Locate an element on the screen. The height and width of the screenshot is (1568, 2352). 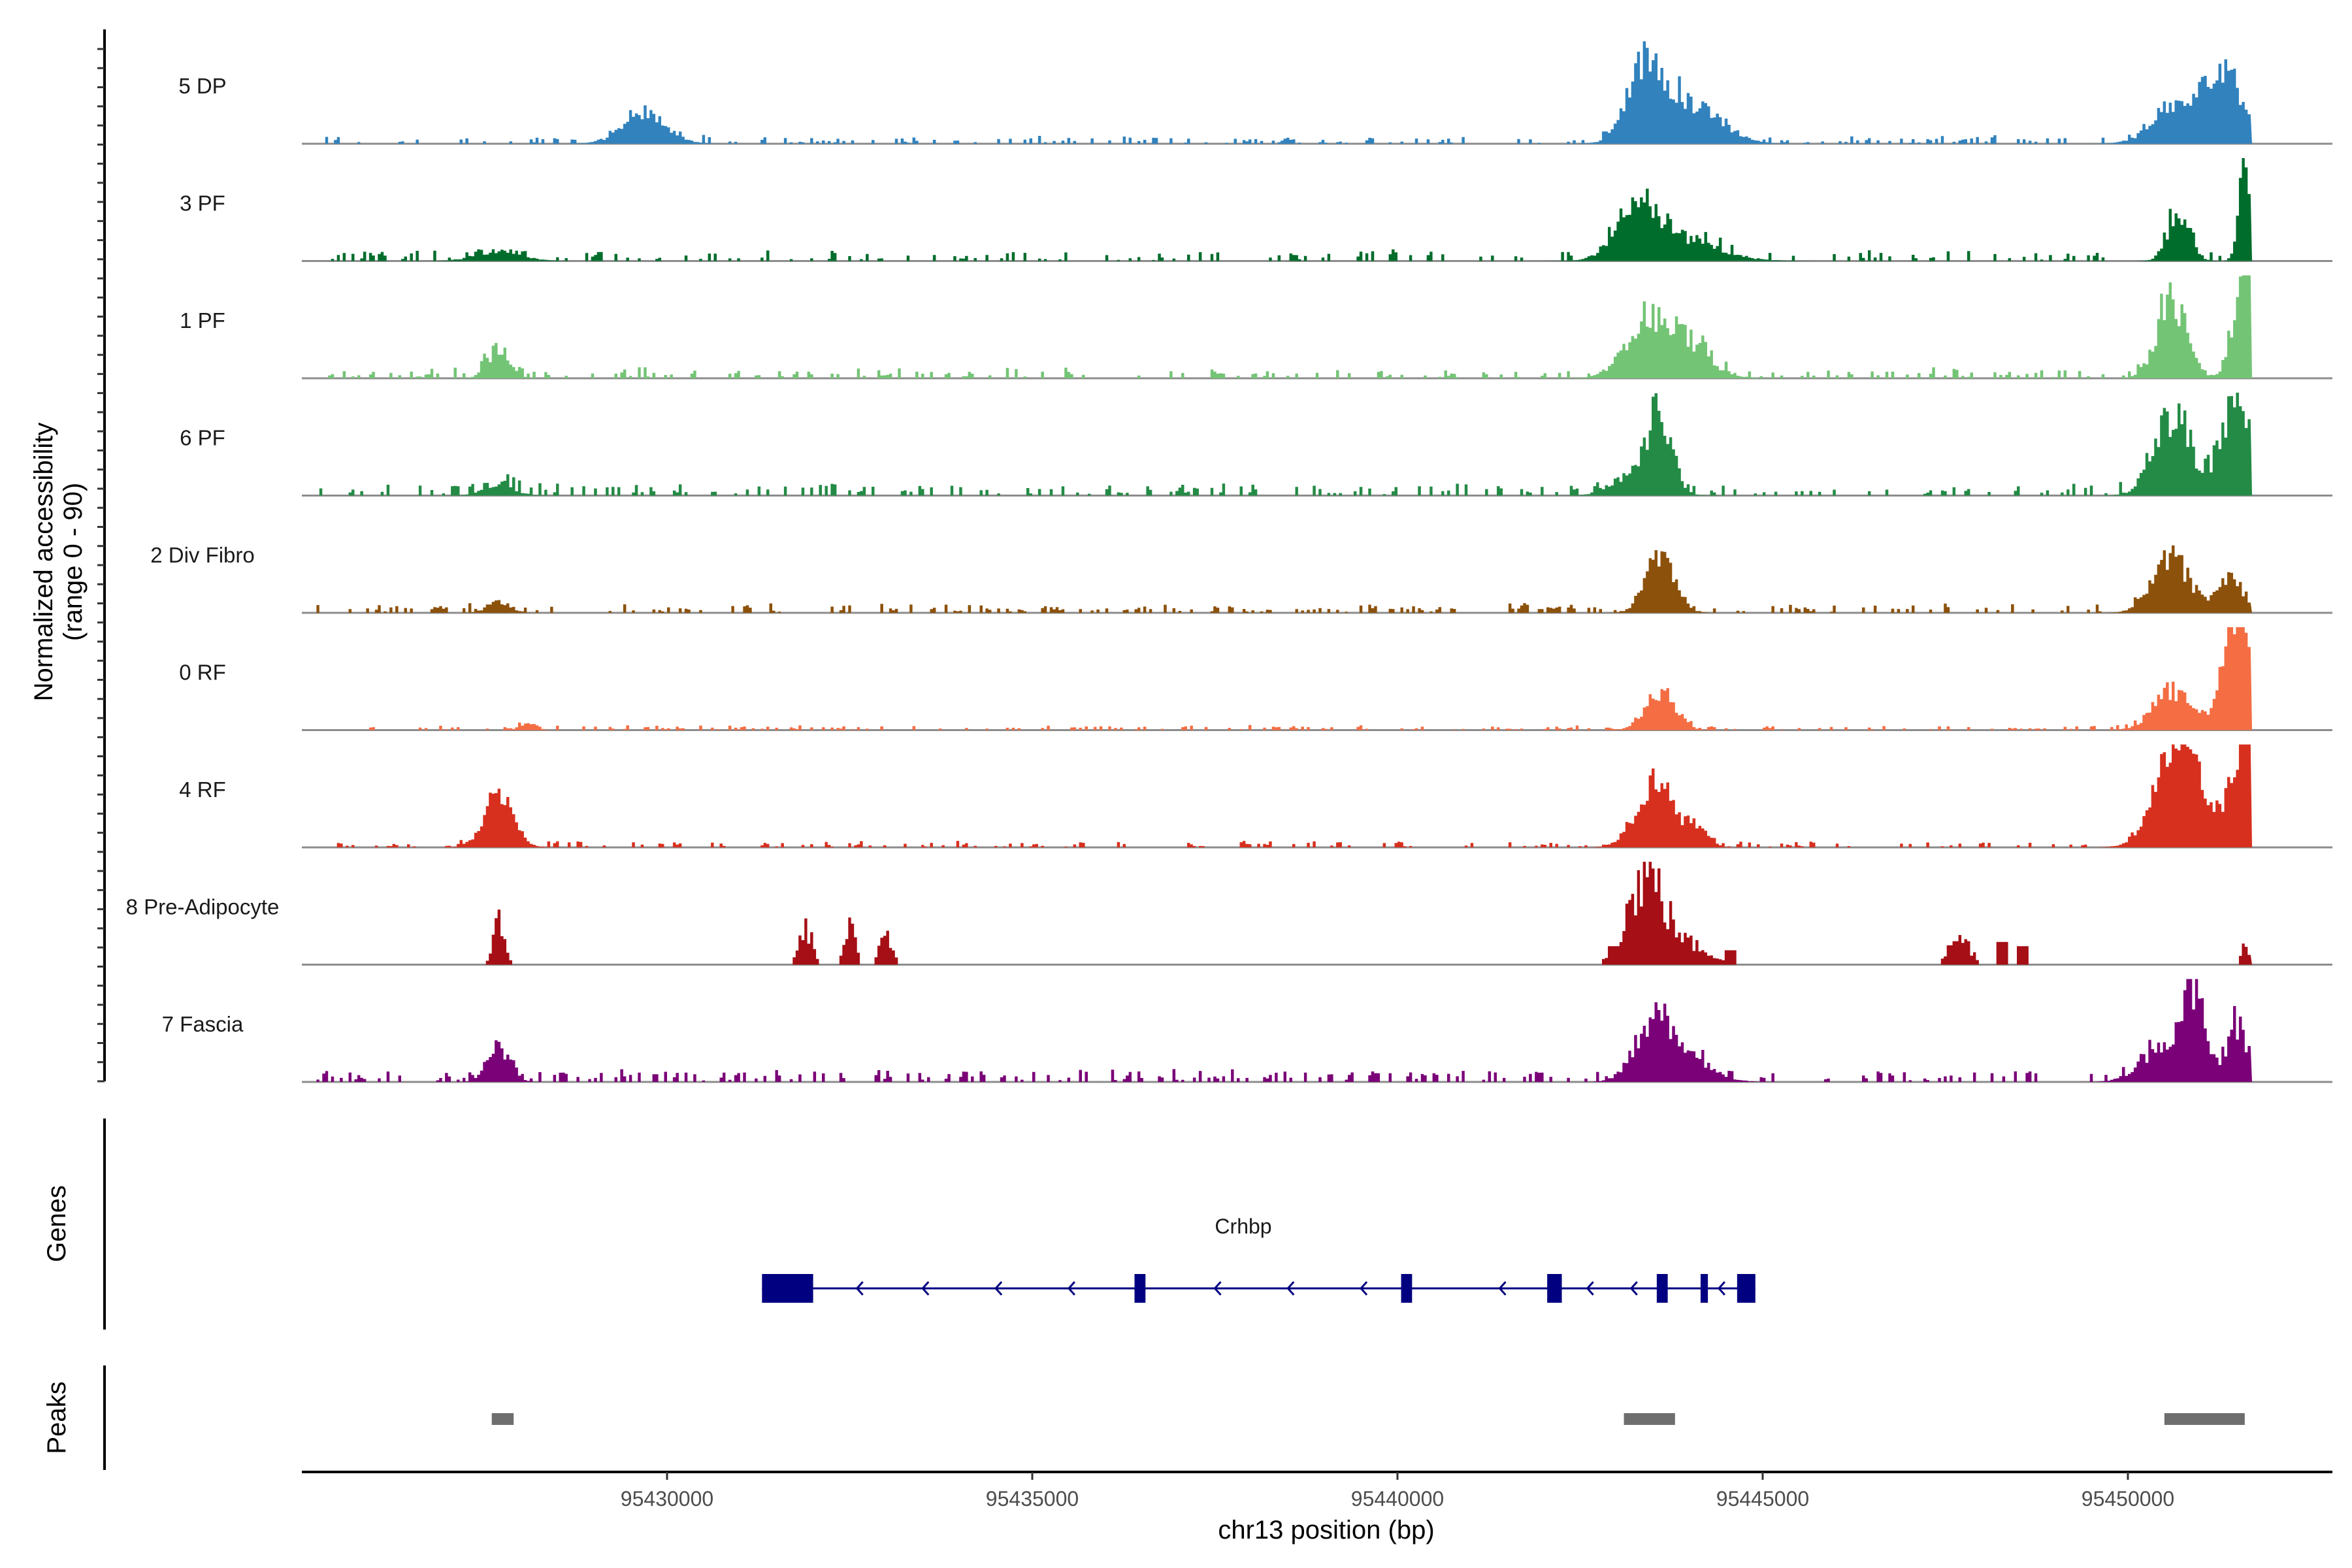
track-3-pf: 3 PF is located at coordinates (1256, 210).